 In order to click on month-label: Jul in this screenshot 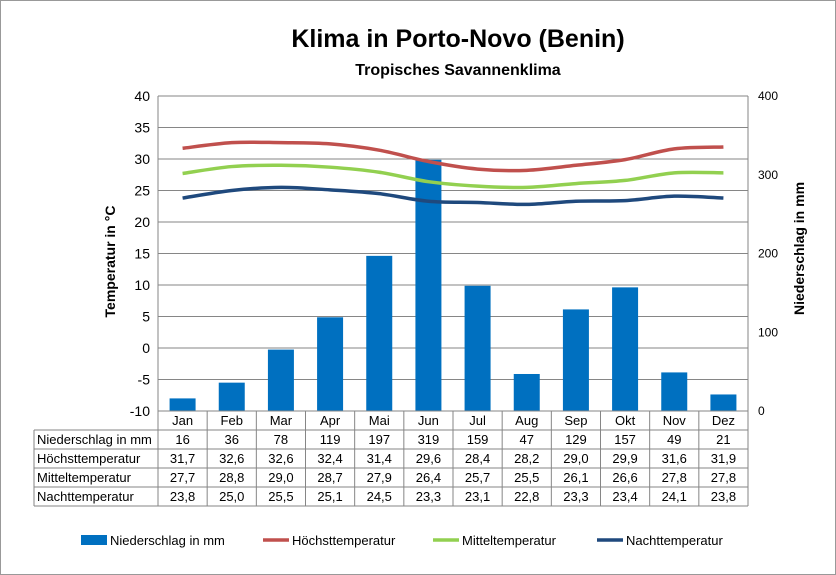, I will do `click(477, 420)`.